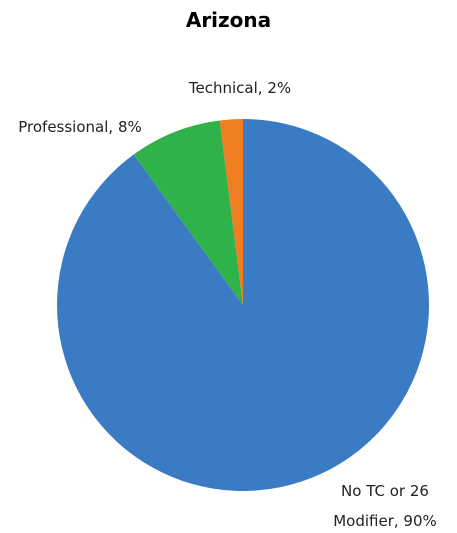 This screenshot has width=457, height=533. What do you see at coordinates (381, 506) in the screenshot?
I see `label-category: No TC or 26 Modifier` at bounding box center [381, 506].